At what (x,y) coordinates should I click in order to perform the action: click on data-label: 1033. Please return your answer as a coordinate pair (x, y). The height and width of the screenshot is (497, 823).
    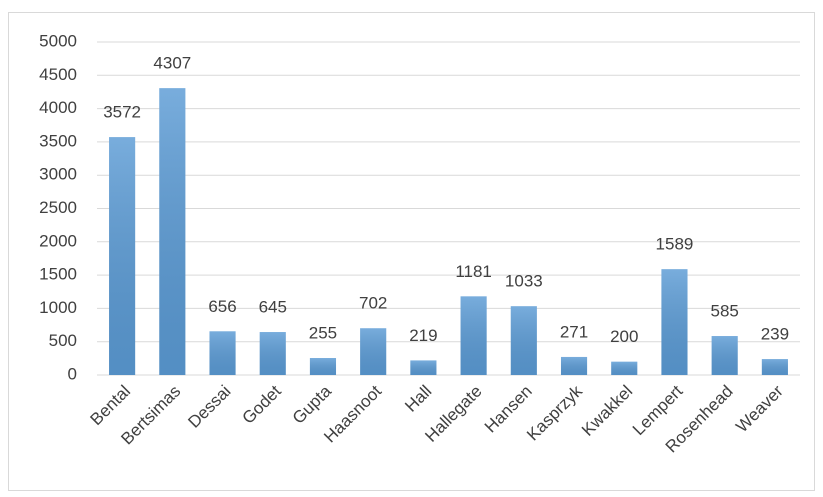
    Looking at the image, I should click on (524, 281).